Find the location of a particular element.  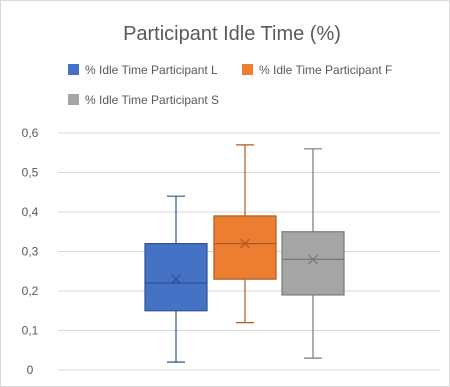

y-tick-label: 0,2 is located at coordinates (30, 291).